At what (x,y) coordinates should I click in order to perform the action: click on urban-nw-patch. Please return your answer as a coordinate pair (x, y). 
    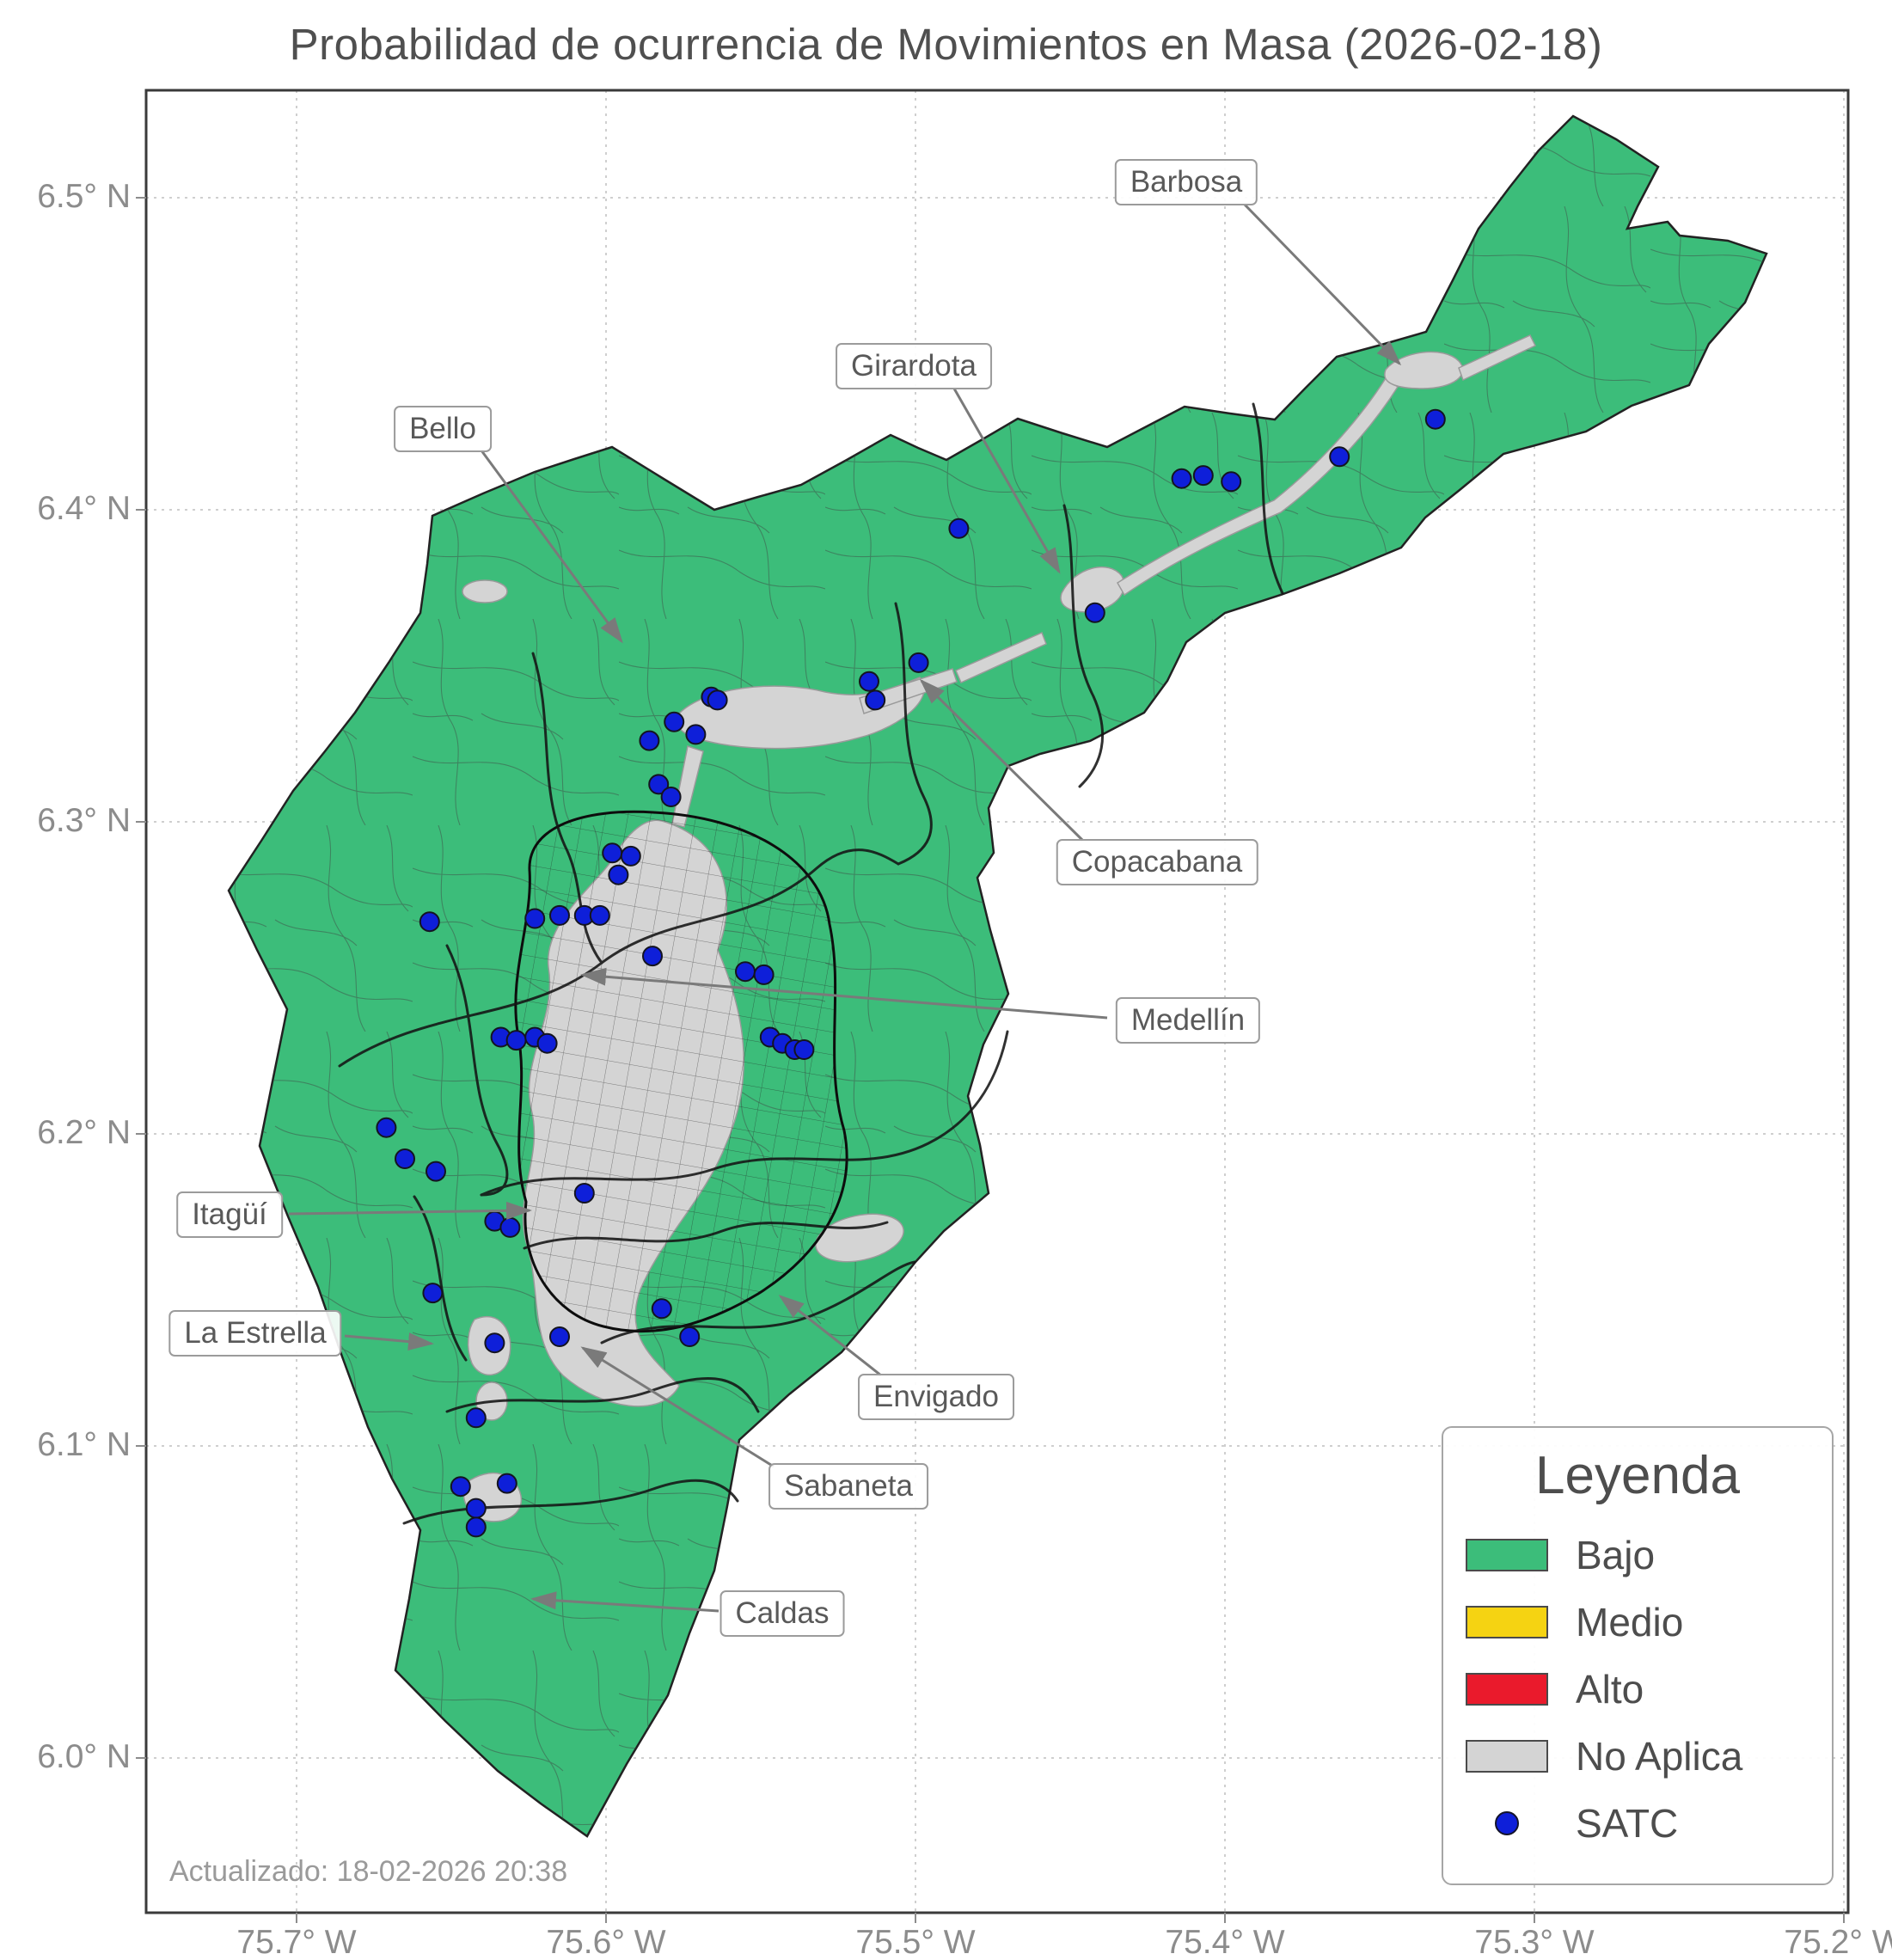
    Looking at the image, I should click on (485, 591).